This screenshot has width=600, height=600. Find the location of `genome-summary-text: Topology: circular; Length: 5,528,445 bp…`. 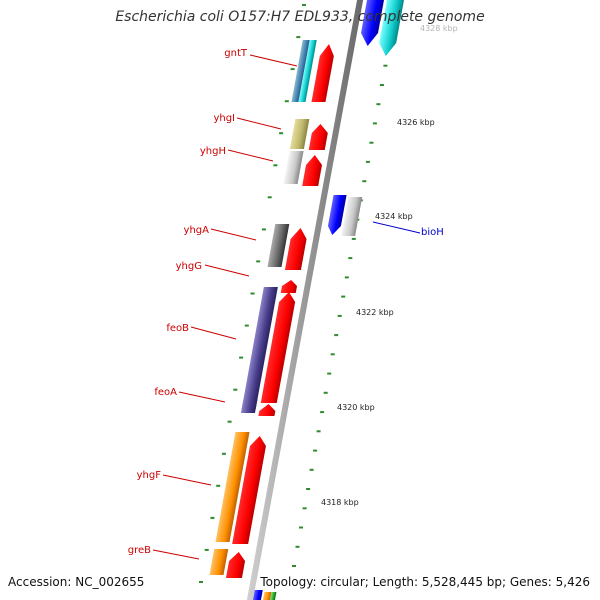

genome-summary-text: Topology: circular; Length: 5,528,445 bp… is located at coordinates (425, 582).